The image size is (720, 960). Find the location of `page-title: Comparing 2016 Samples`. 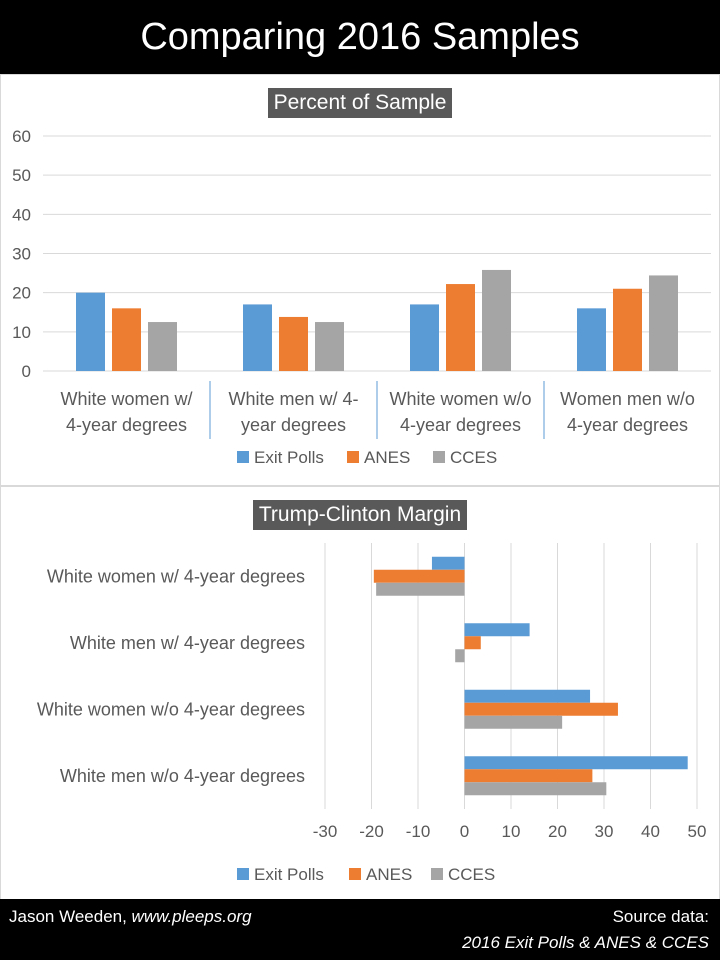

page-title: Comparing 2016 Samples is located at coordinates (360, 36).